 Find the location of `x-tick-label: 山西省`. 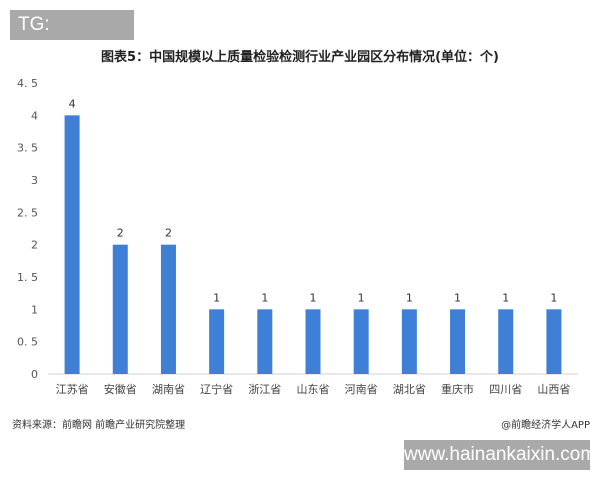

x-tick-label: 山西省 is located at coordinates (553, 389).